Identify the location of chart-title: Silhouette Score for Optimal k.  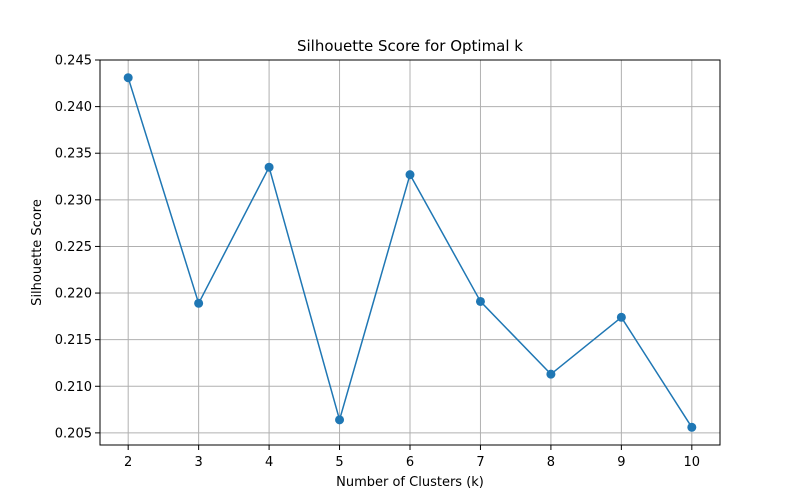
(410, 46).